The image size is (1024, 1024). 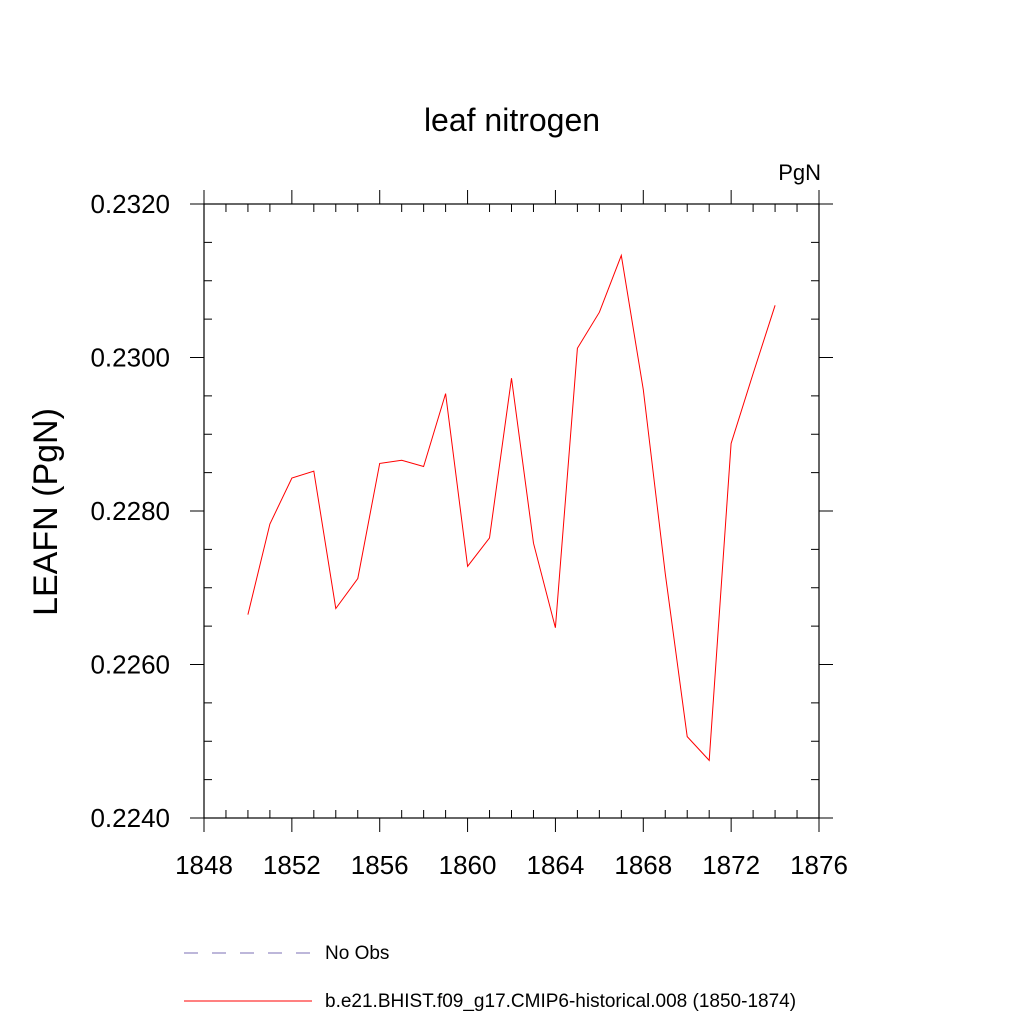 I want to click on chart-title: leaf nitrogen, so click(x=512, y=120).